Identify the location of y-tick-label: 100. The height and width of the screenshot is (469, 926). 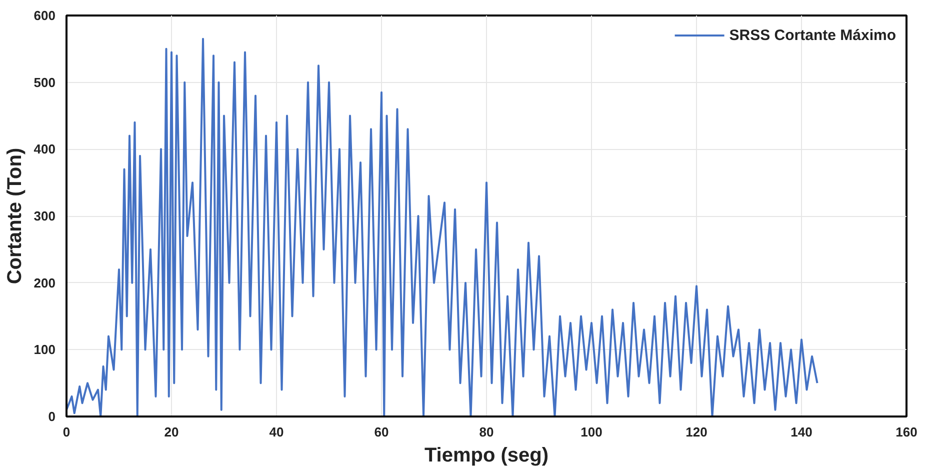
(45, 350).